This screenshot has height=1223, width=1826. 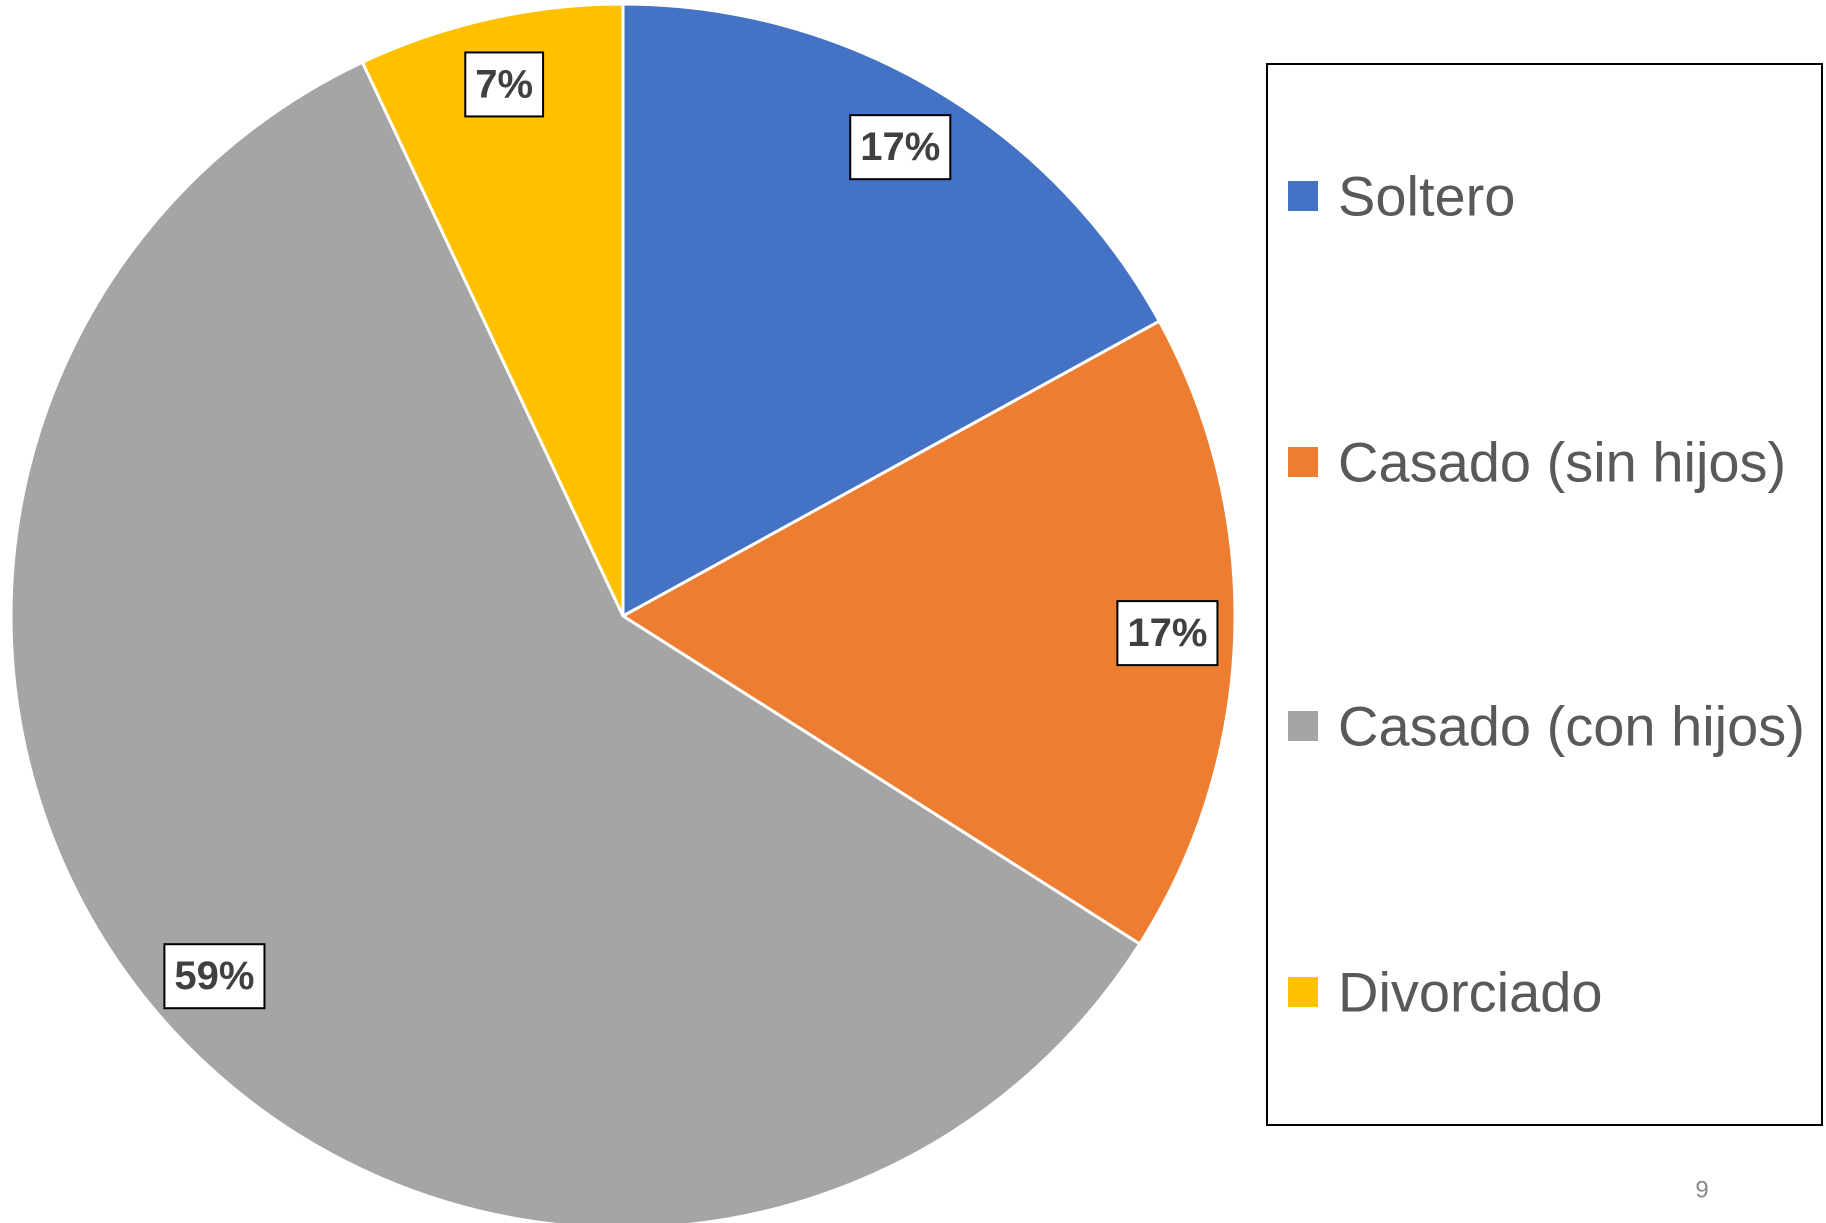 I want to click on legend-label: Casado (con hijos), so click(x=1571, y=726).